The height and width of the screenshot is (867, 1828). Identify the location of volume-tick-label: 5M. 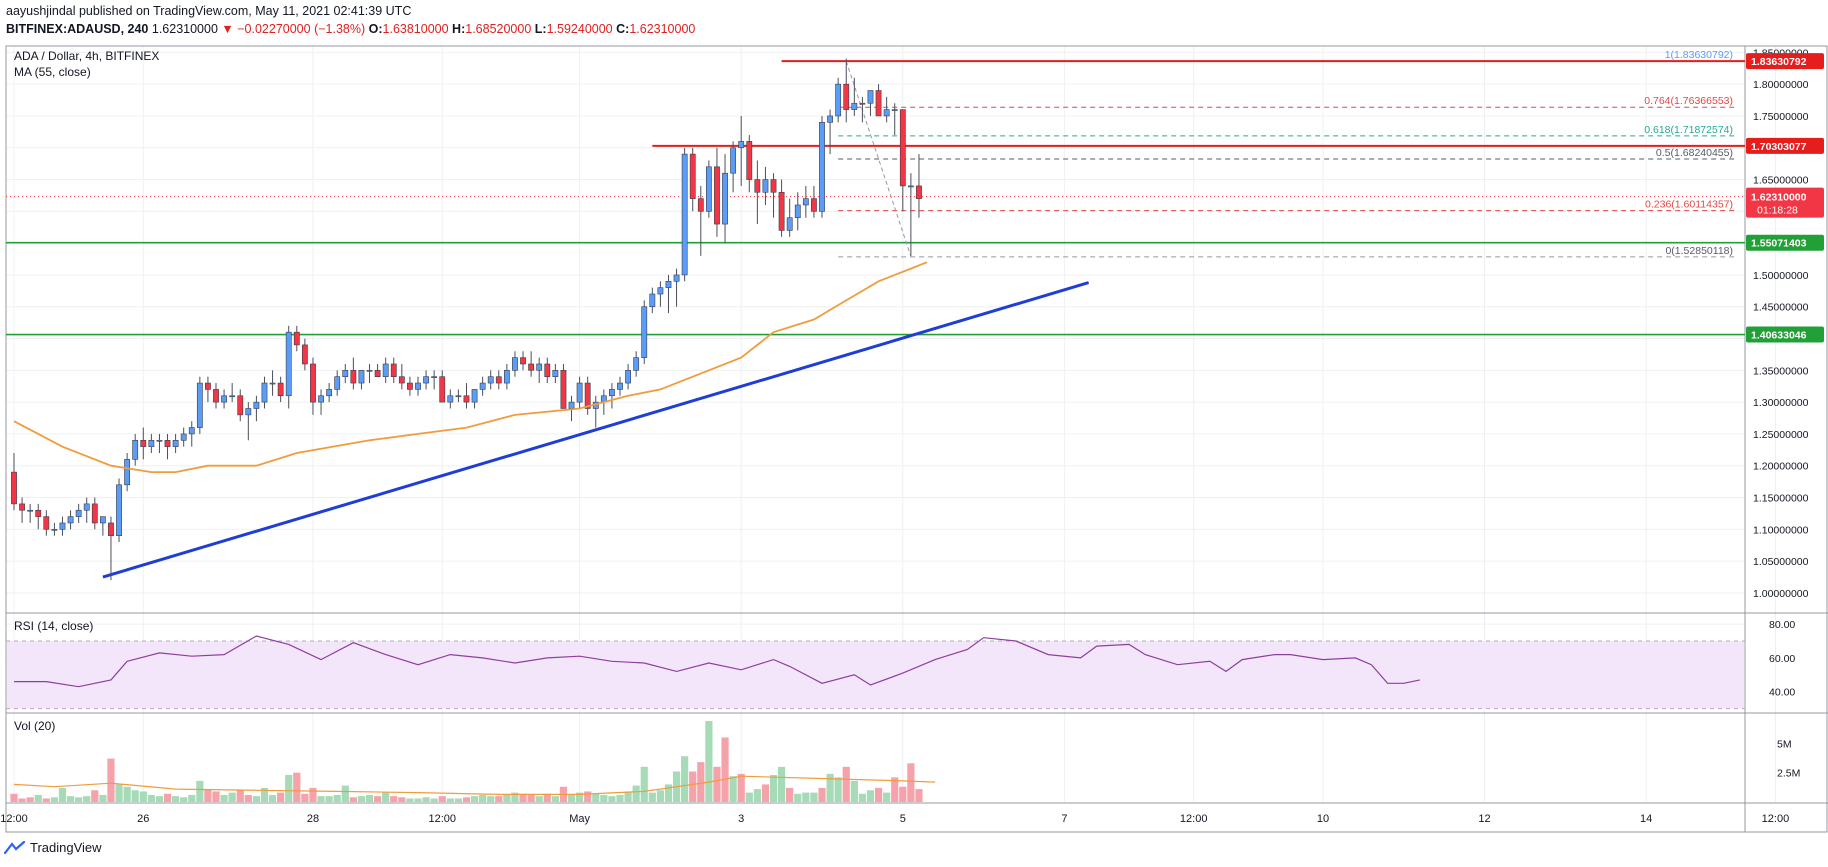
(1784, 744).